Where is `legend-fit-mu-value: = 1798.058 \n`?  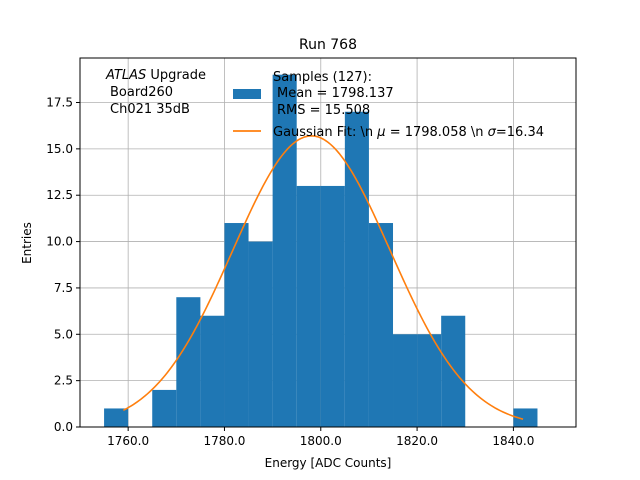
legend-fit-mu-value: = 1798.058 \n is located at coordinates (437, 132).